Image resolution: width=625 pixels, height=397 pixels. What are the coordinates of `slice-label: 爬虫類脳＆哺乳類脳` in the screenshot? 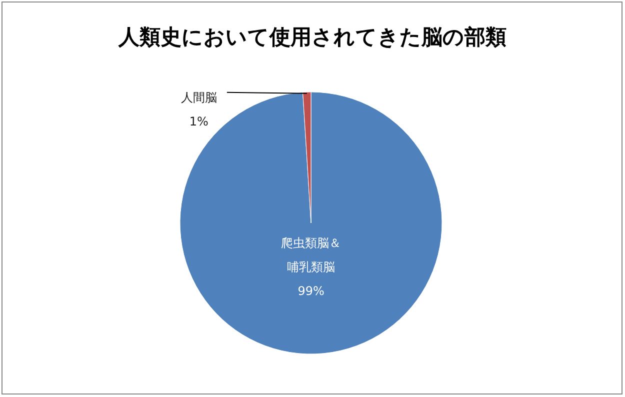 It's located at (311, 255).